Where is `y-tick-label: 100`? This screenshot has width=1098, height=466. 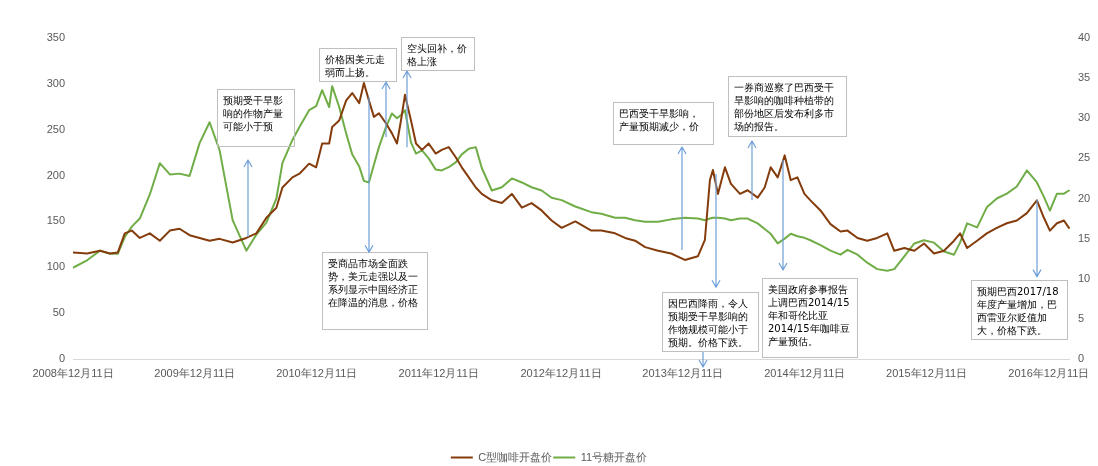
y-tick-label: 100 is located at coordinates (55, 266).